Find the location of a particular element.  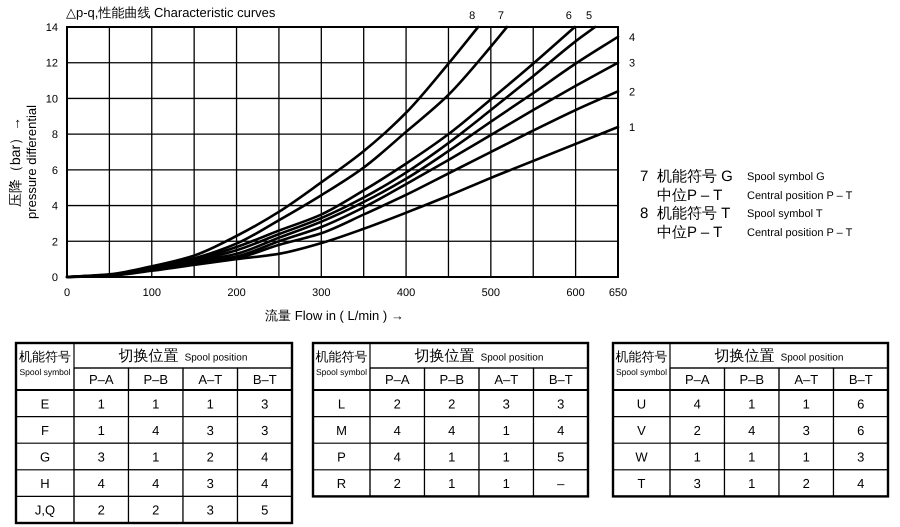

series-label: 1 is located at coordinates (632, 128).